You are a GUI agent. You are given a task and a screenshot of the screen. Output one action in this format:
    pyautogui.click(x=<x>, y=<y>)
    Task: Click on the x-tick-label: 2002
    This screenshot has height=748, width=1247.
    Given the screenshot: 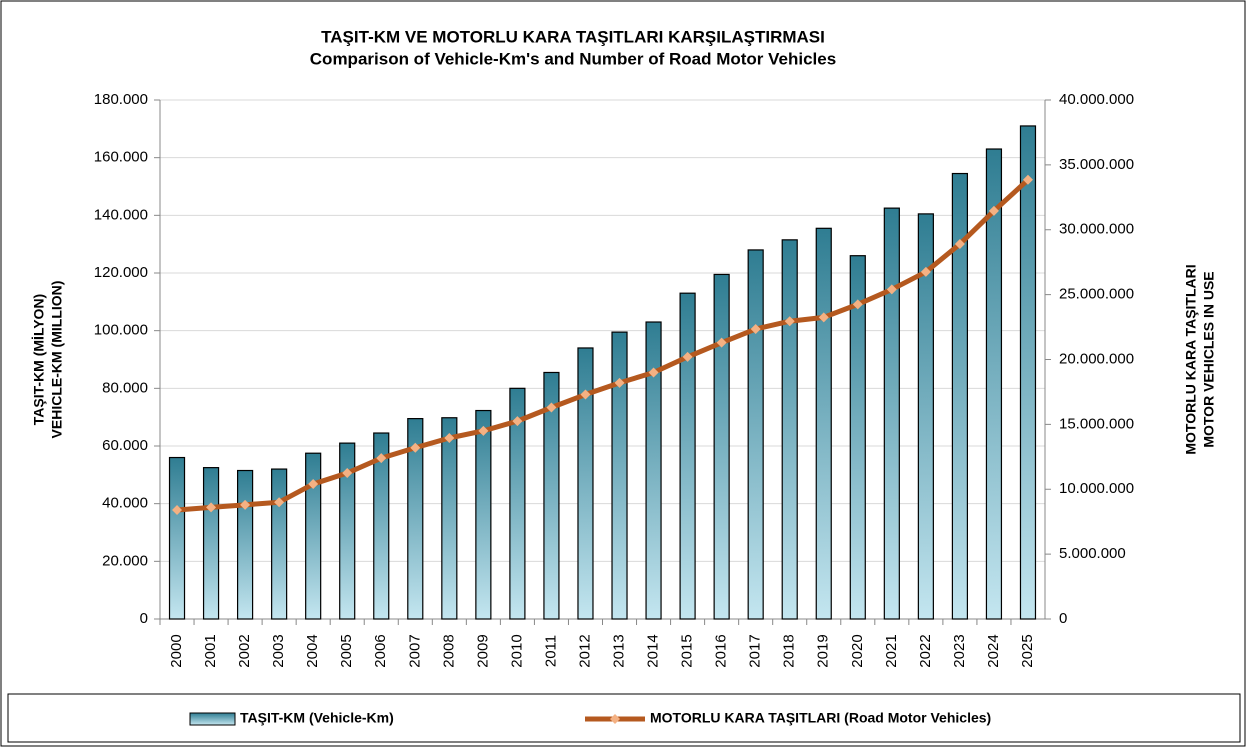 What is the action you would take?
    pyautogui.click(x=244, y=650)
    